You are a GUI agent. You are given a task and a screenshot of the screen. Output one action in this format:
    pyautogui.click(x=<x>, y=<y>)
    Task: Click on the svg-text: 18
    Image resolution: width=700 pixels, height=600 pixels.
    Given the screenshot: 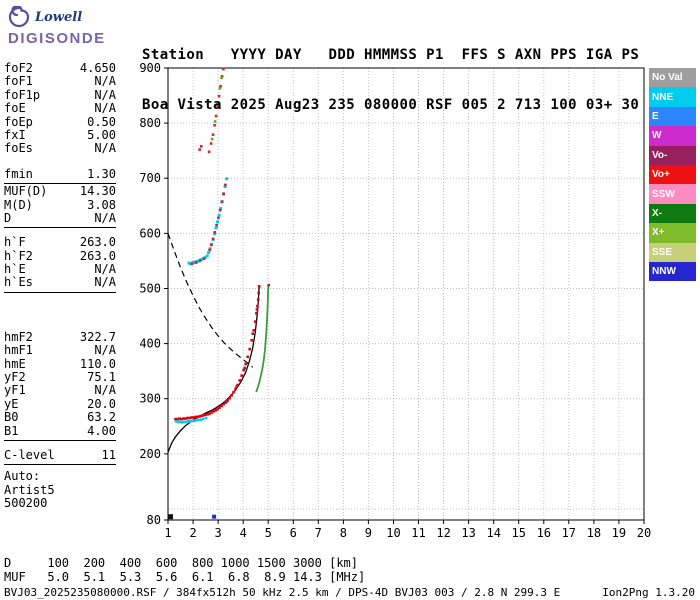 What is the action you would take?
    pyautogui.click(x=594, y=533)
    